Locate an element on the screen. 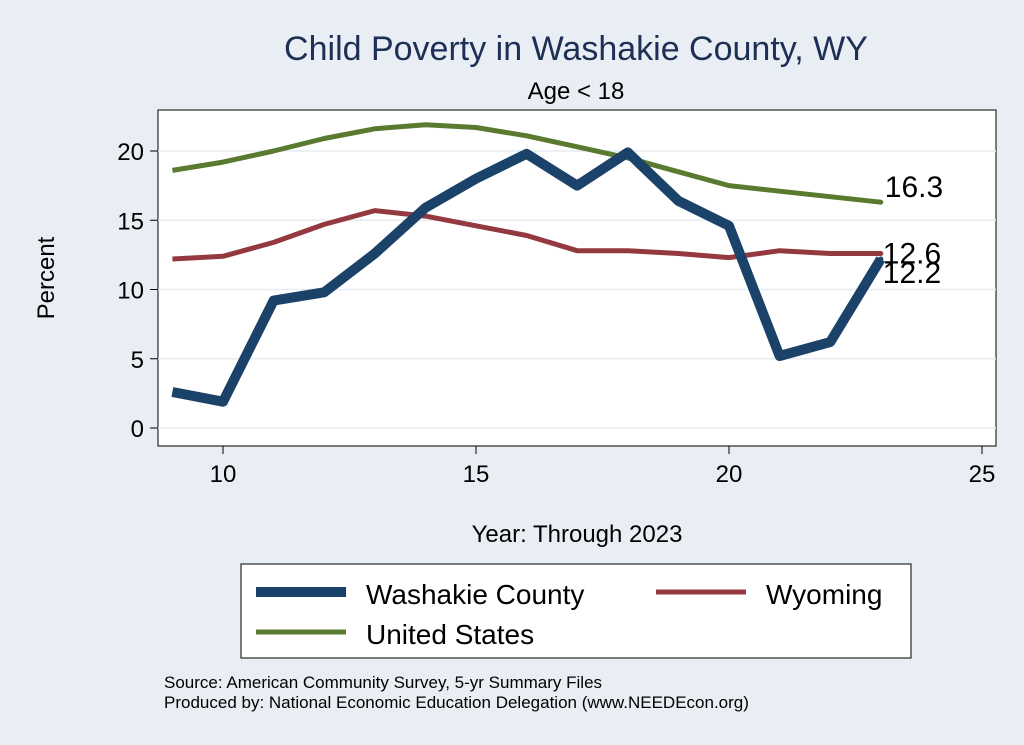 Image resolution: width=1024 pixels, height=745 pixels. y-tick-label: 20 is located at coordinates (130, 152).